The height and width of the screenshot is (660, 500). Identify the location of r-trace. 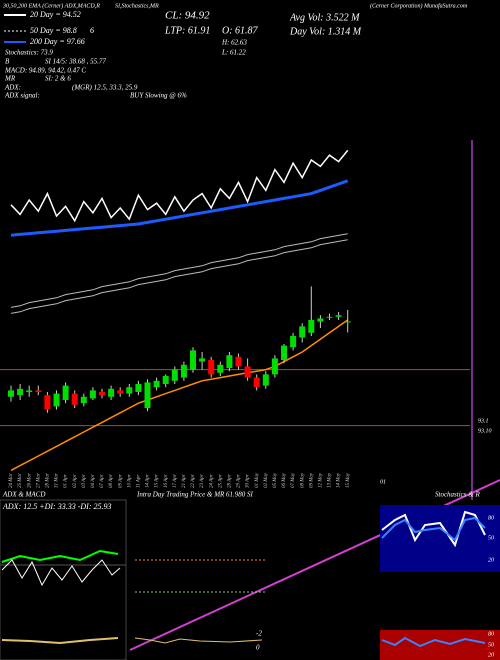
(433, 642).